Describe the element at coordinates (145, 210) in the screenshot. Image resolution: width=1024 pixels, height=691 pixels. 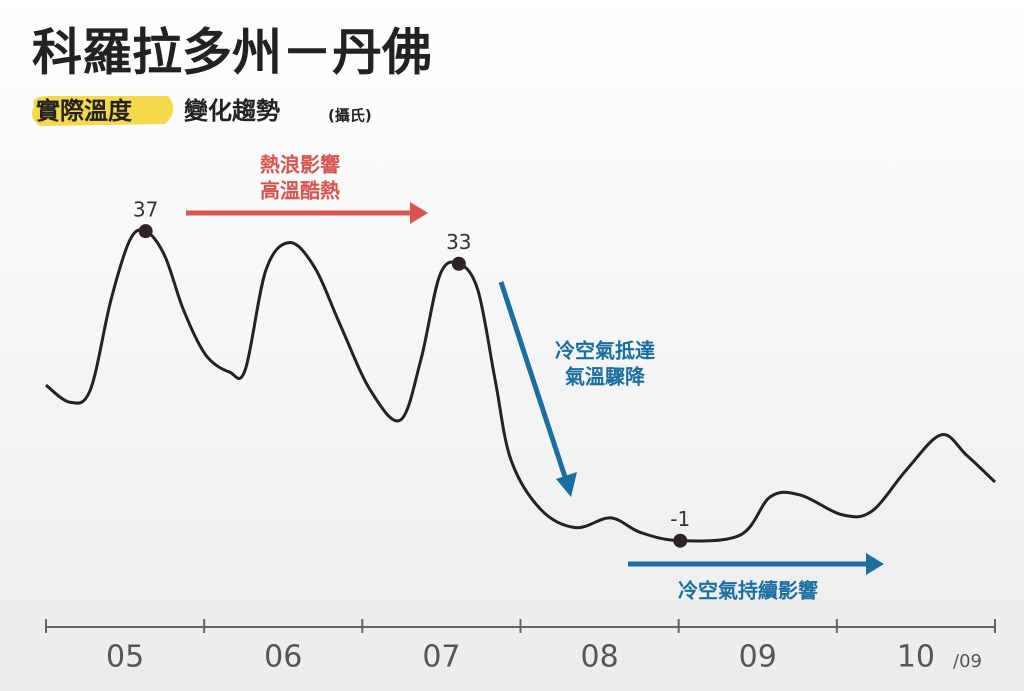
I see `data-label: 37` at that location.